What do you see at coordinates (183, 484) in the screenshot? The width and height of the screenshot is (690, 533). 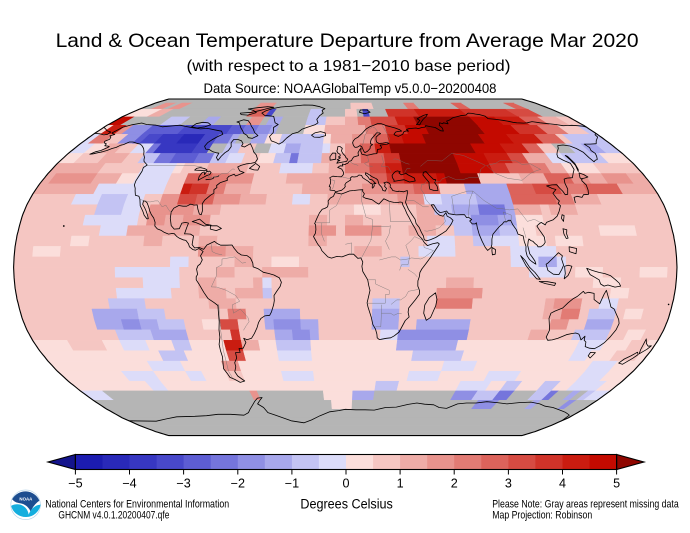 I see `svg-text: −3` at bounding box center [183, 484].